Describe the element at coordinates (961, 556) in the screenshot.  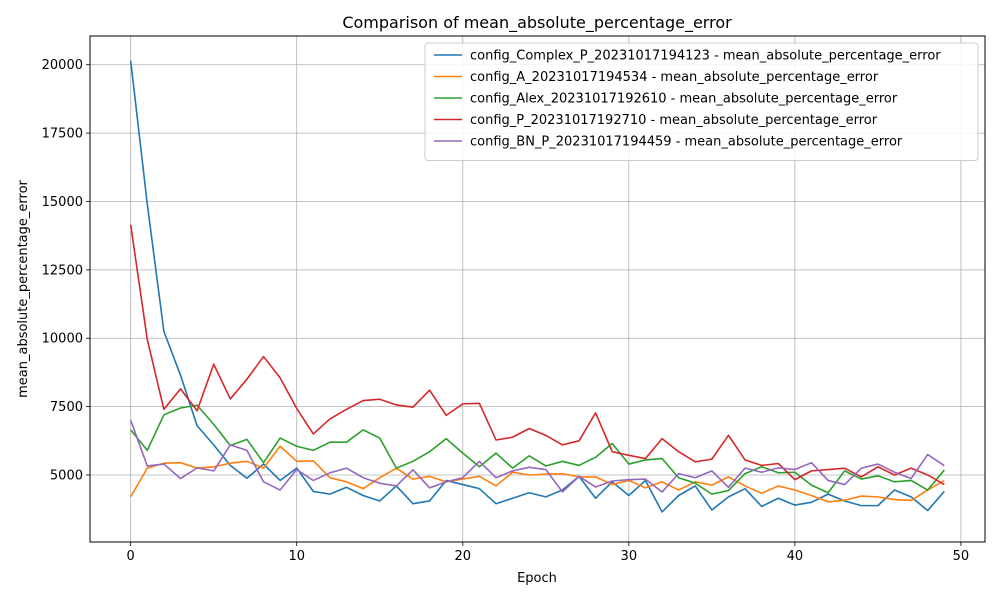
I see `x-tick-label: 50` at that location.